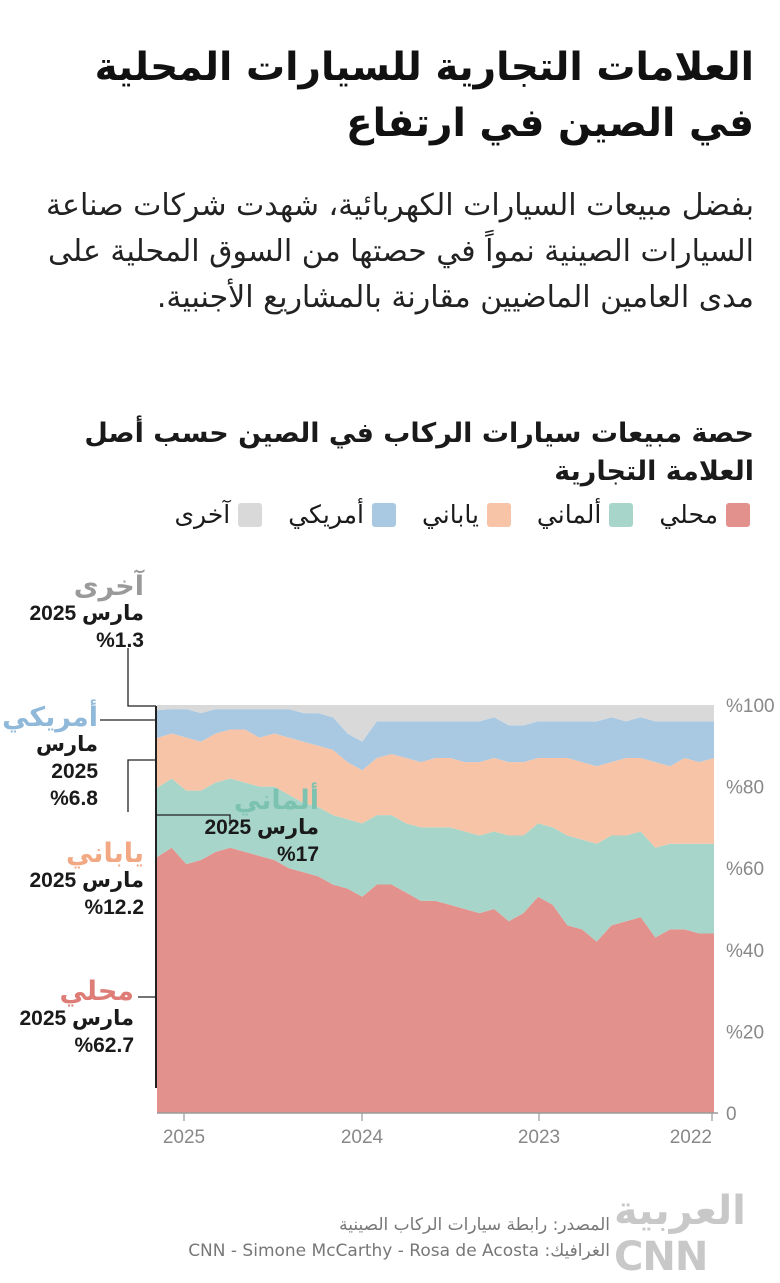  What do you see at coordinates (435, 723) in the screenshot?
I see `area-other` at bounding box center [435, 723].